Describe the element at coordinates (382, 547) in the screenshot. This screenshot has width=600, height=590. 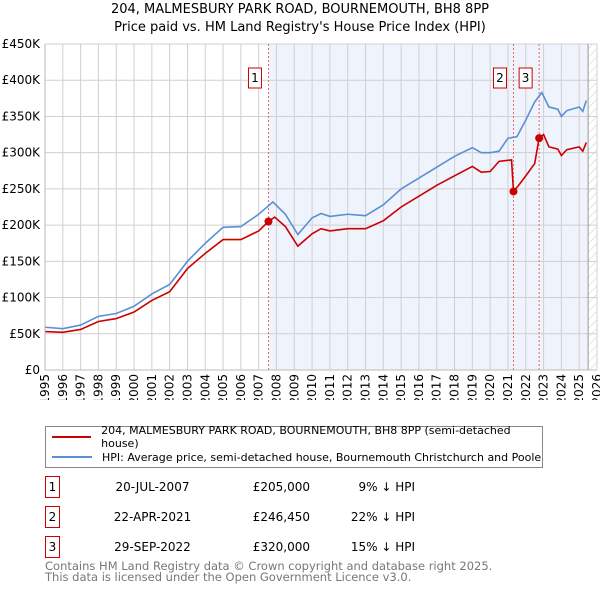
I see `hpi-diff: 15% ↓ HPI` at that location.